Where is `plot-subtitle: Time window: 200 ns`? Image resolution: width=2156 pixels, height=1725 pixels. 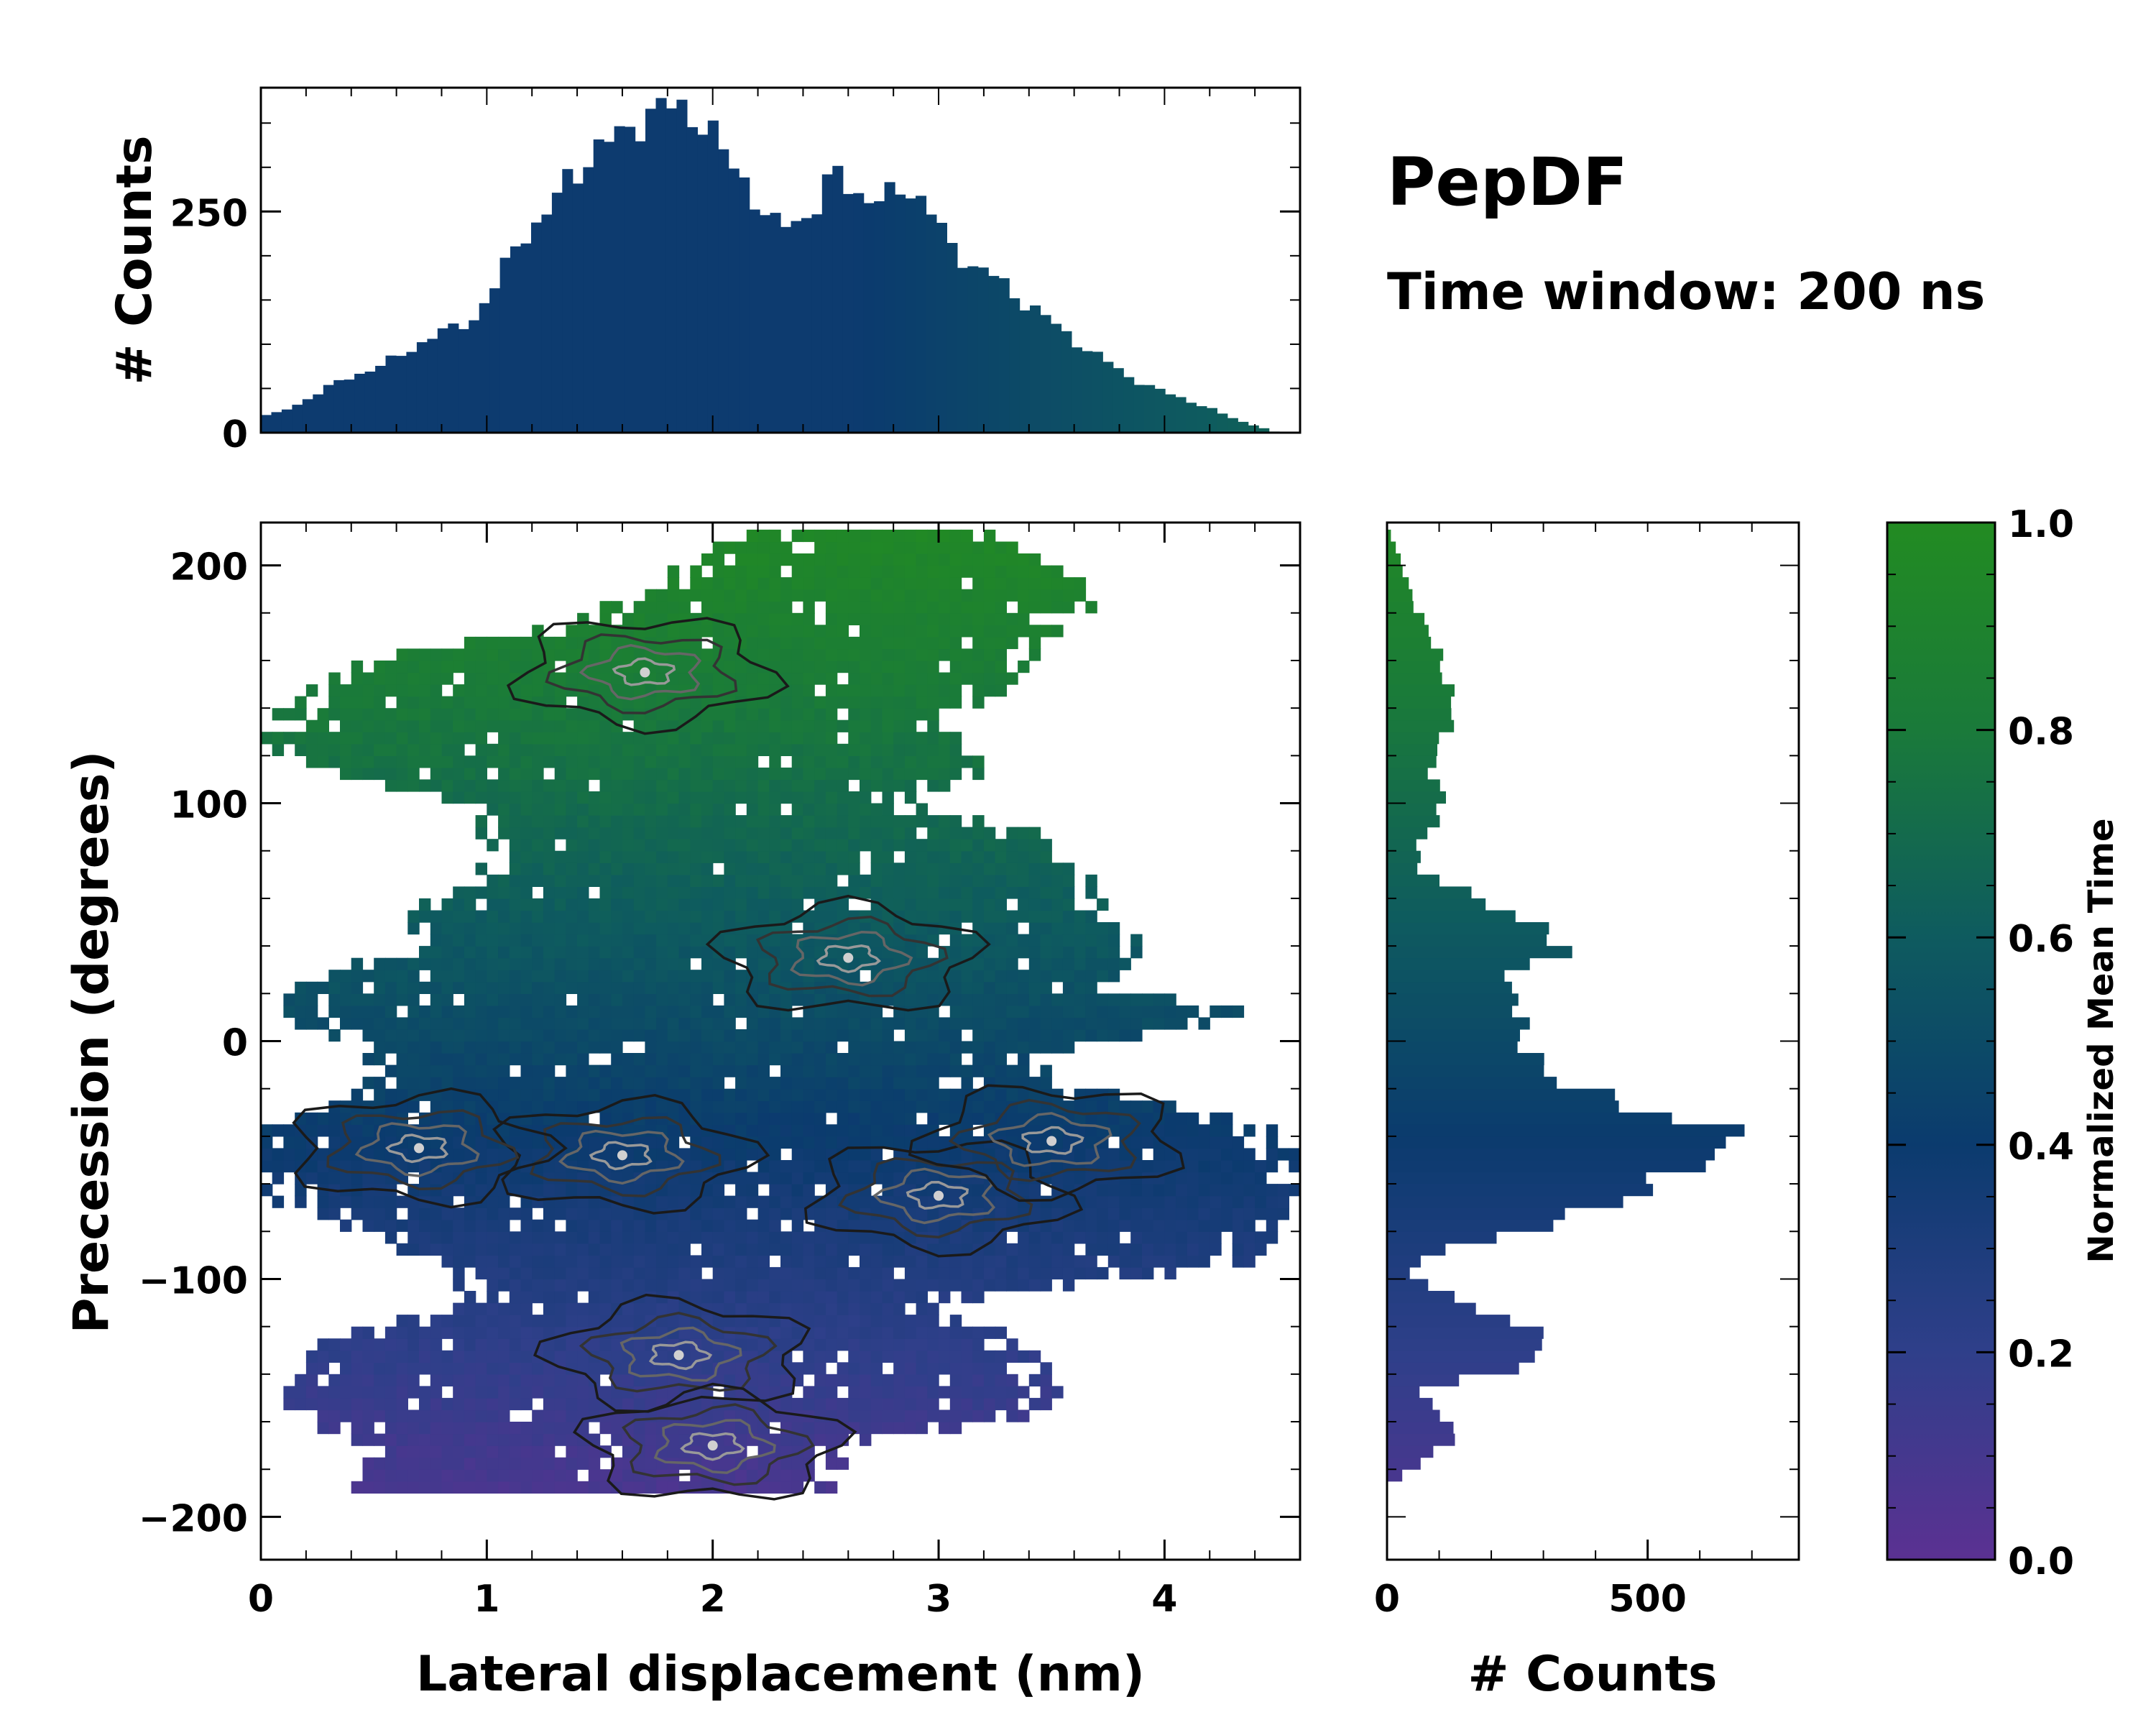
plot-subtitle: Time window: 200 ns is located at coordinates (1686, 291).